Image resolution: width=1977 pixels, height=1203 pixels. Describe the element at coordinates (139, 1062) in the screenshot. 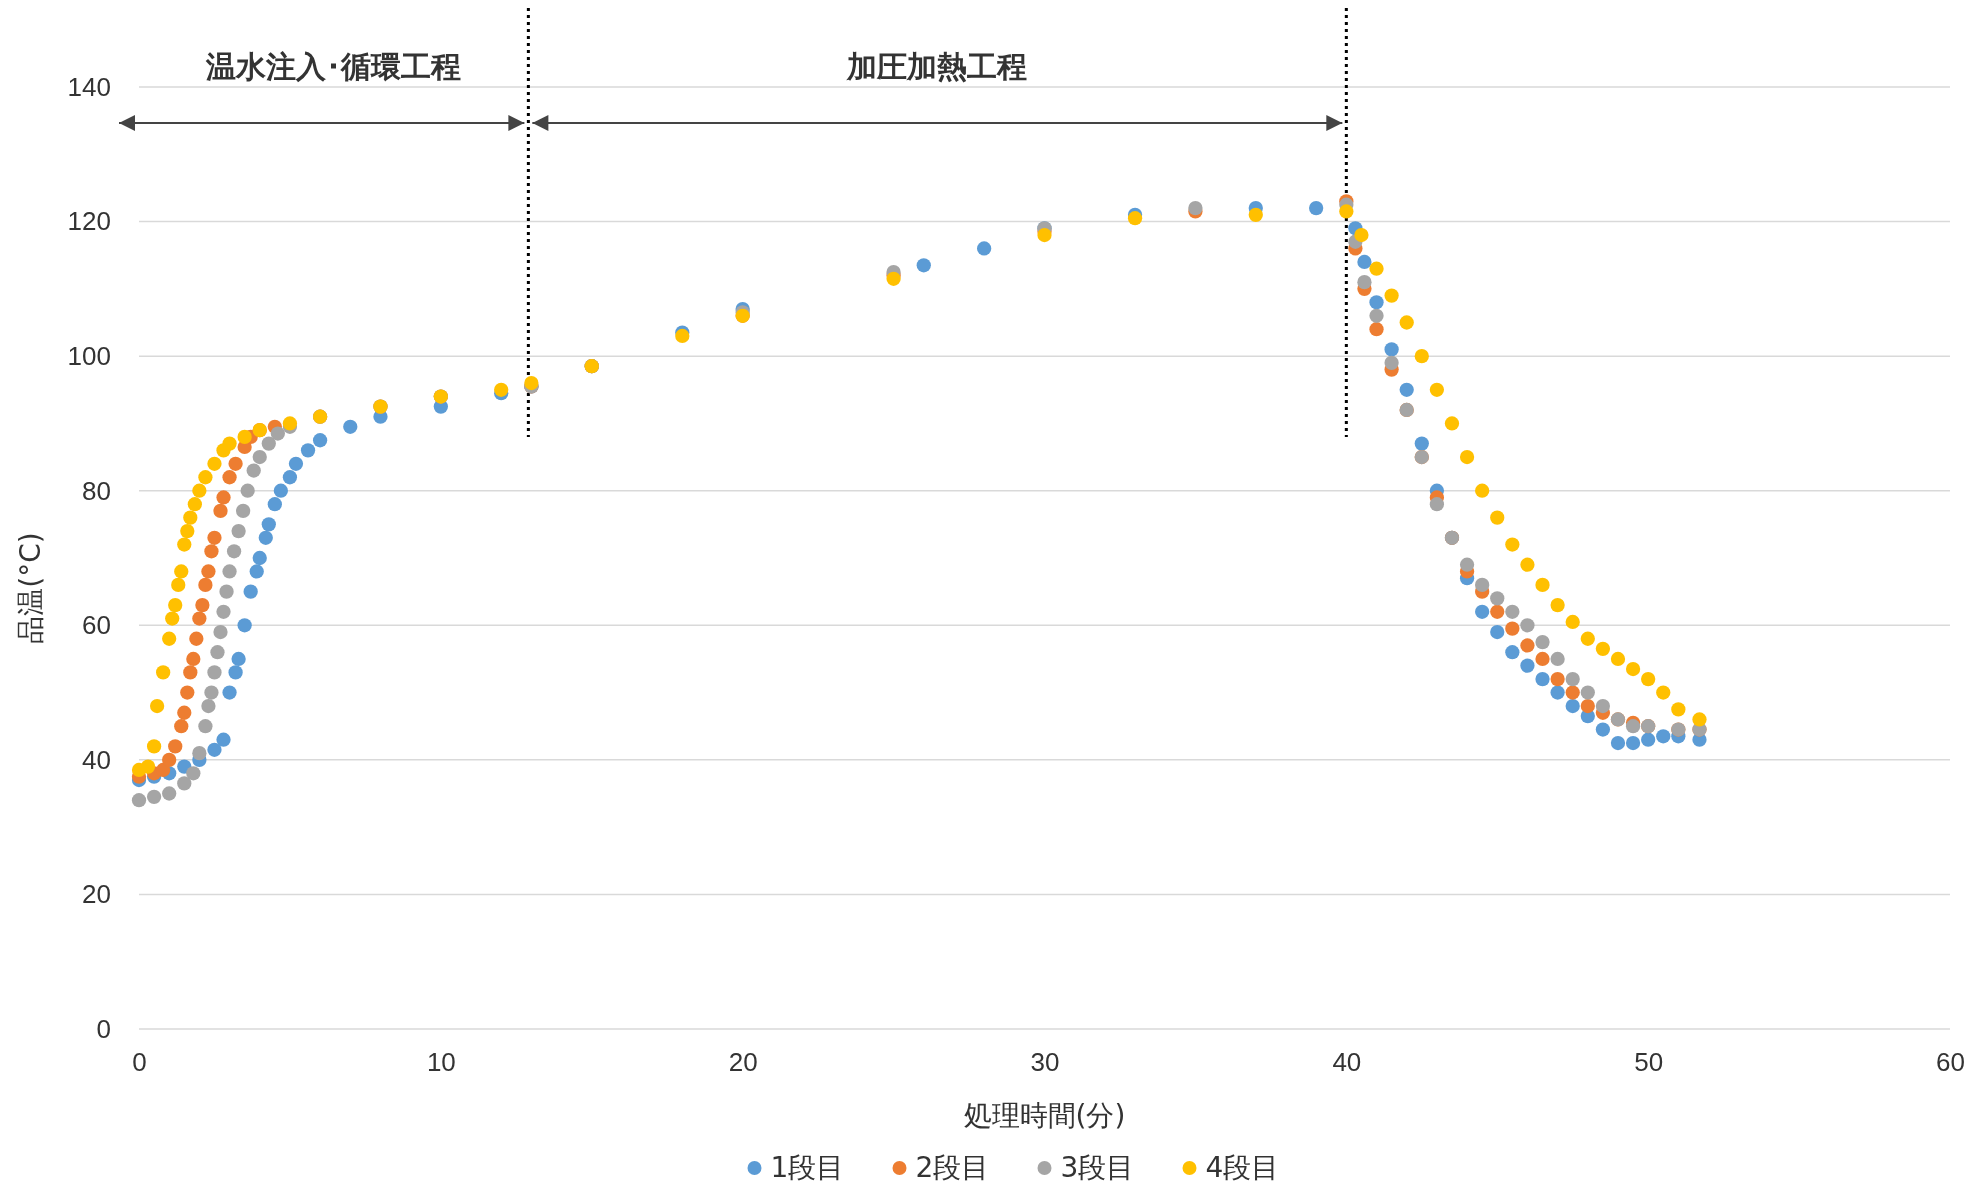

I see `x-tick-label: 0` at that location.